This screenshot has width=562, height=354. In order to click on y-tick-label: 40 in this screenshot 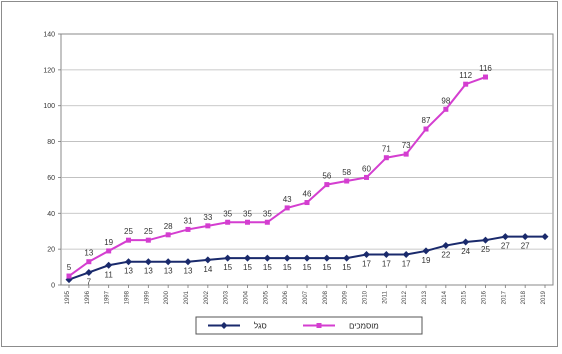, I will do `click(51, 214)`.